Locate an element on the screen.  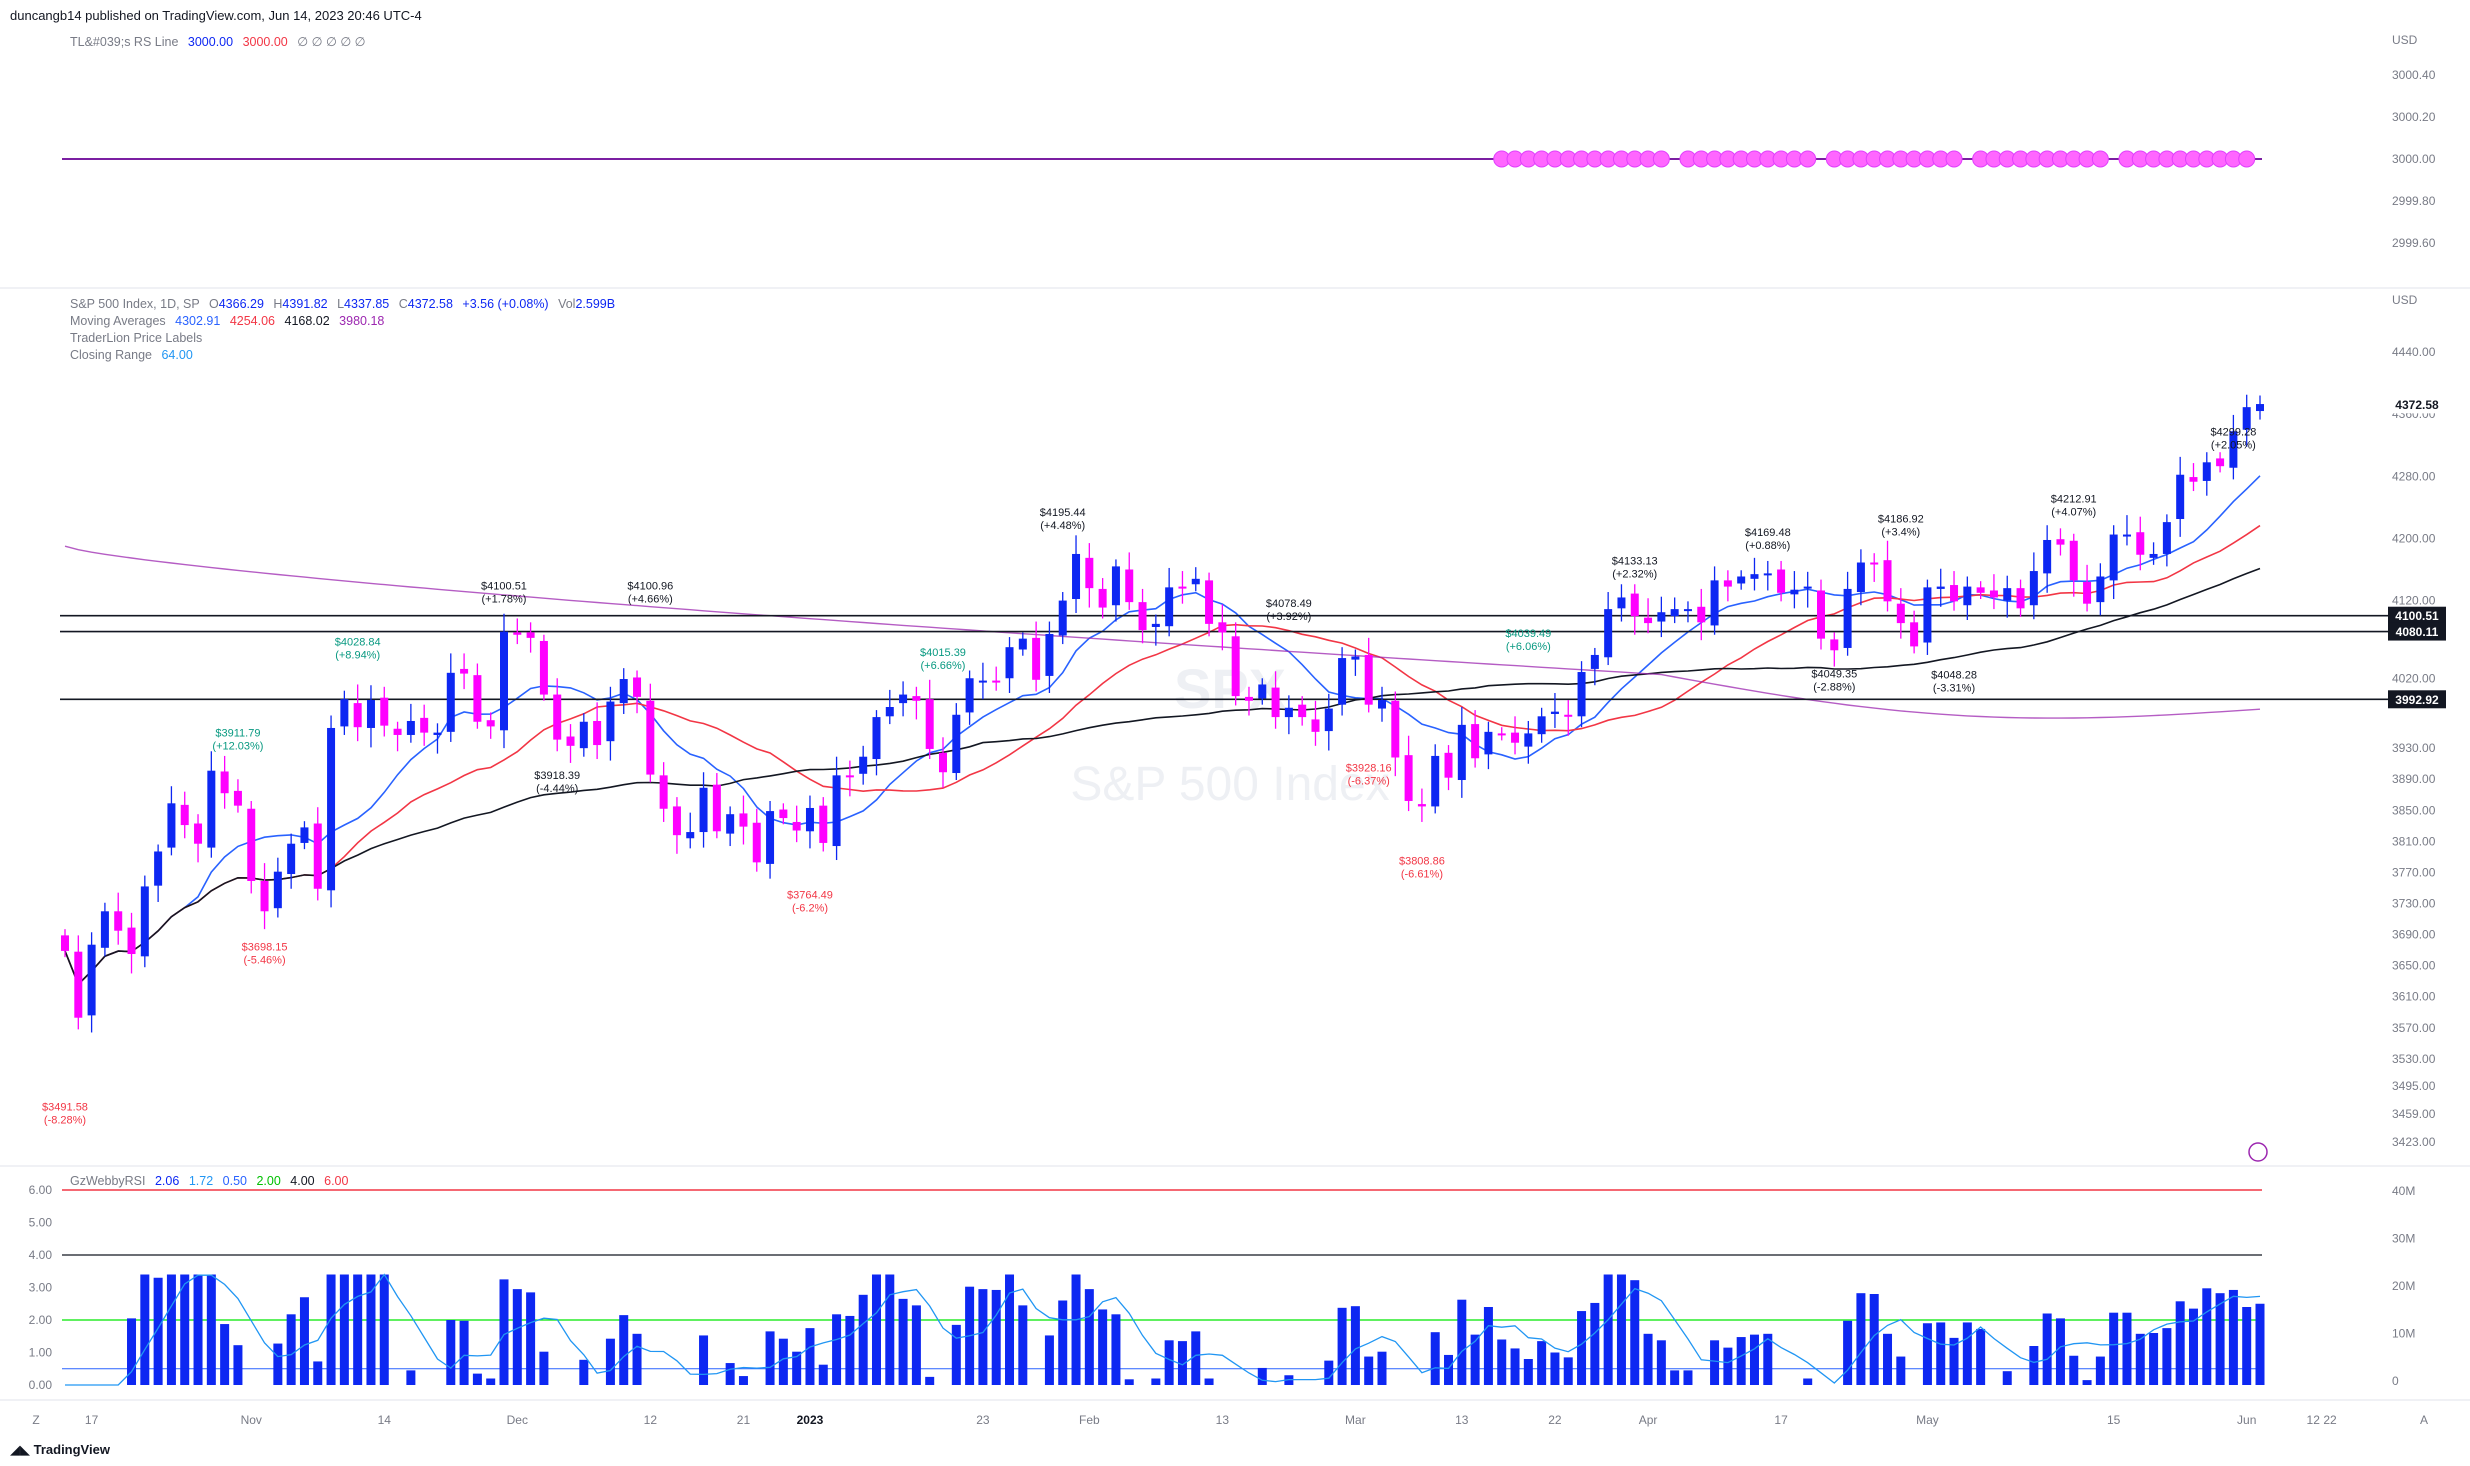
price-annotation-pct: (+8.94%) is located at coordinates (357, 655).